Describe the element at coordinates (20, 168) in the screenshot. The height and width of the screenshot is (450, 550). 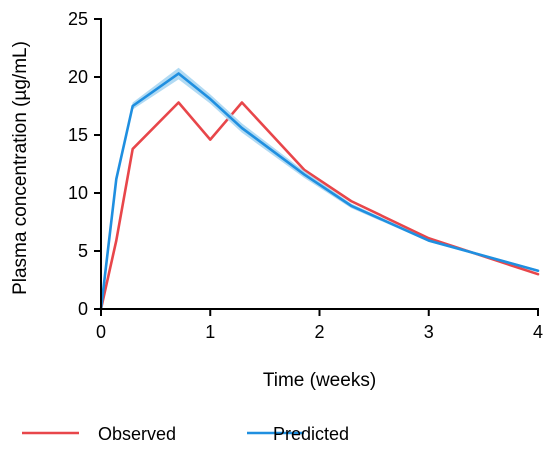
I see `y-axis-title: Plasma concentration (µg/mL)` at that location.